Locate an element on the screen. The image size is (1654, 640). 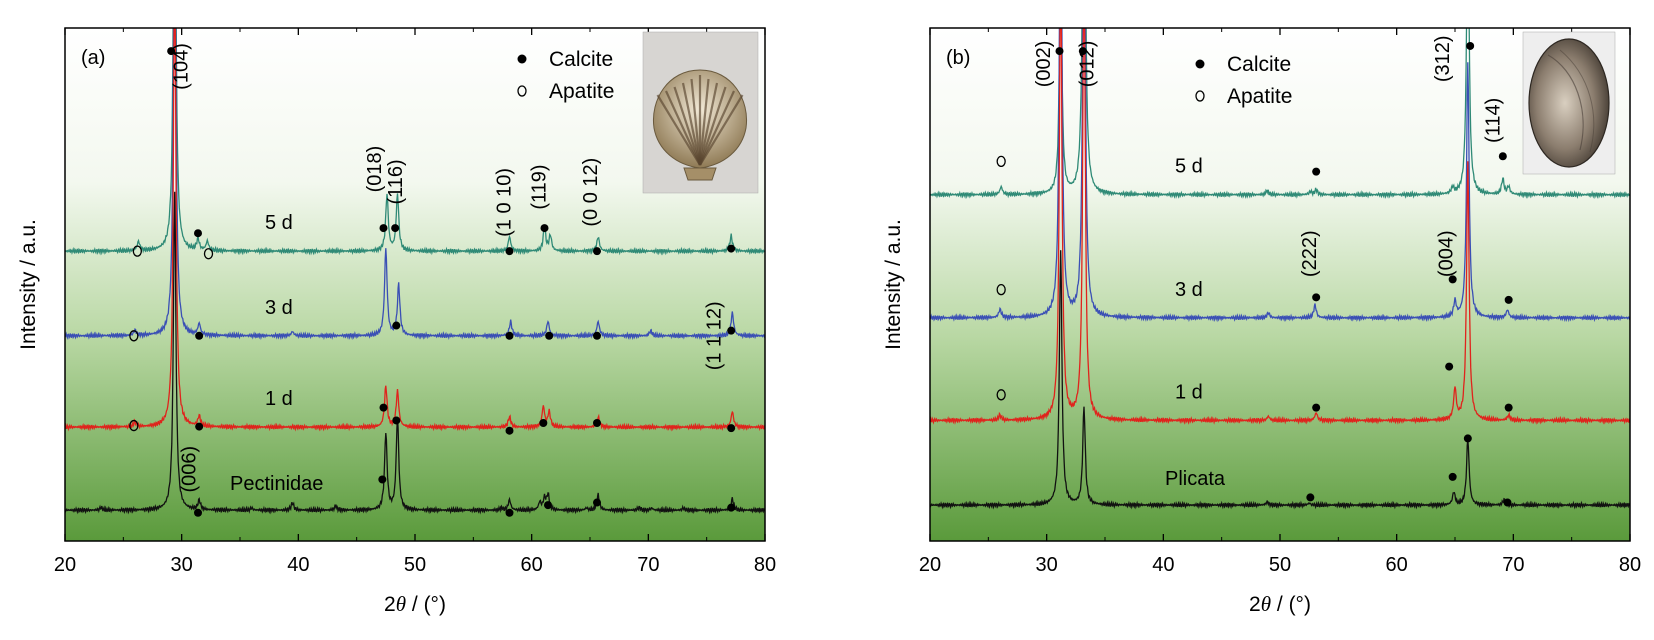
hkl-label: (114) is located at coordinates (1493, 120).